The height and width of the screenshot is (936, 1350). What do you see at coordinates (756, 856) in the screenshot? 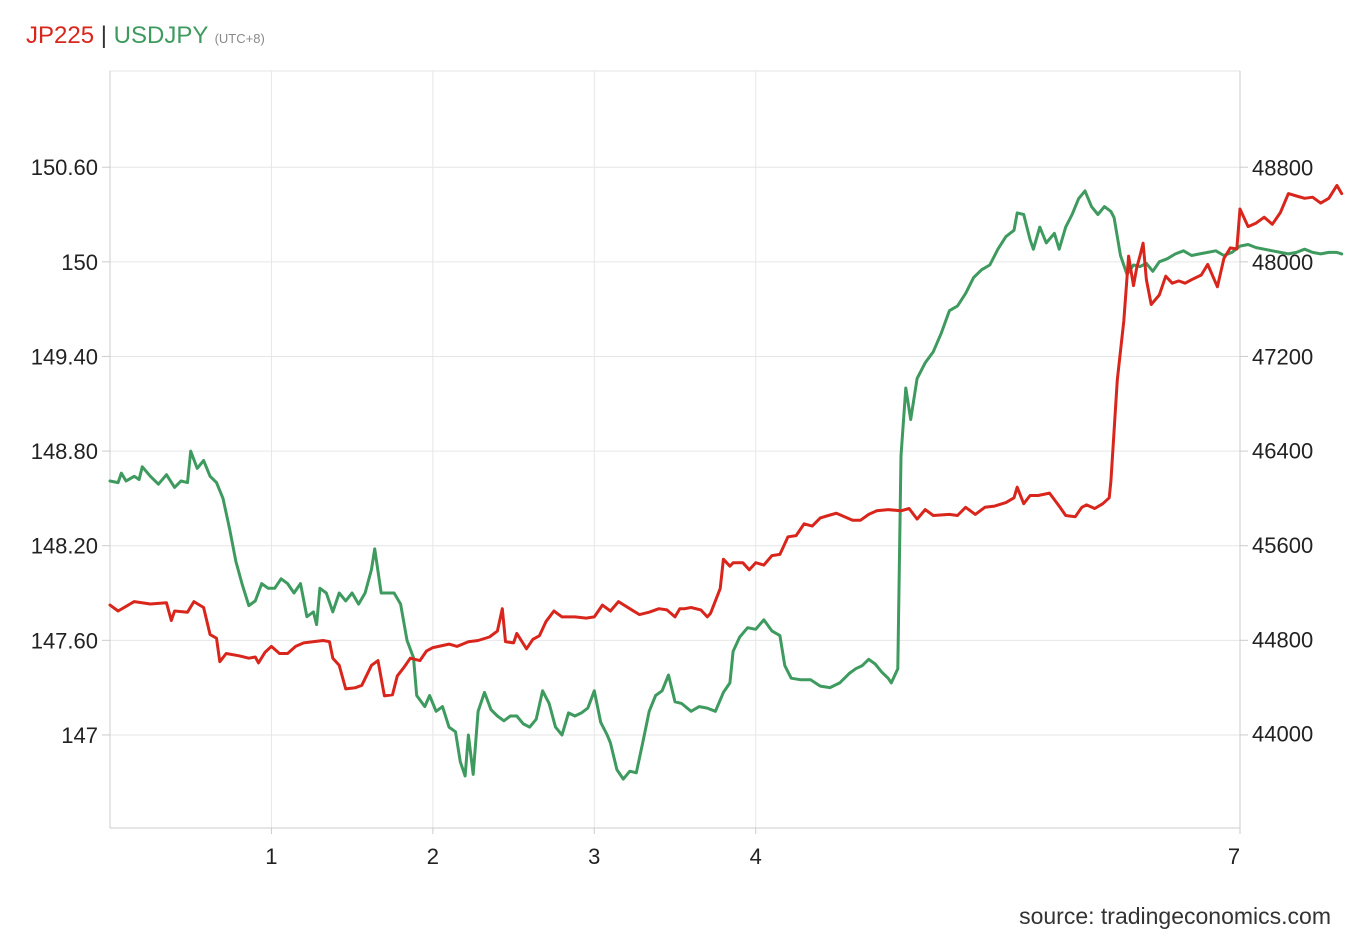
I see `x-tick-label: 4` at bounding box center [756, 856].